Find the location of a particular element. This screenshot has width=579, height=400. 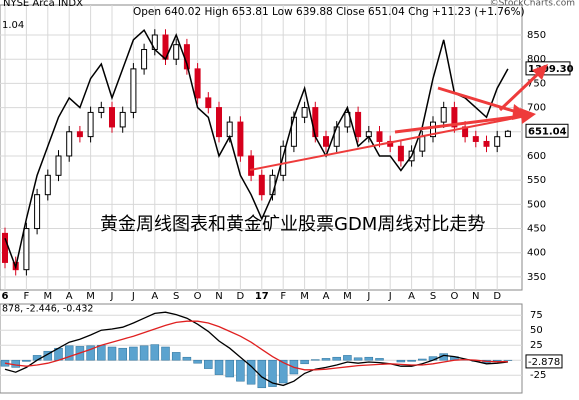

trend-line is located at coordinates (382, 144).